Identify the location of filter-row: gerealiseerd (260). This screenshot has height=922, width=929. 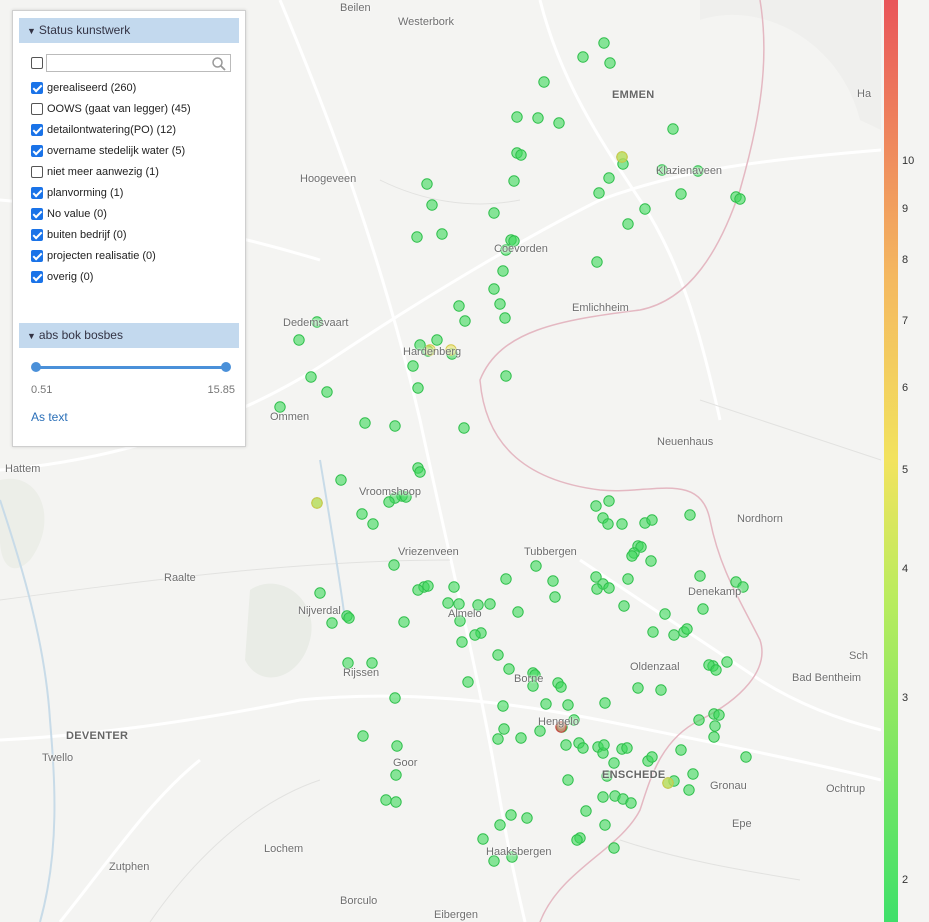
(83, 88).